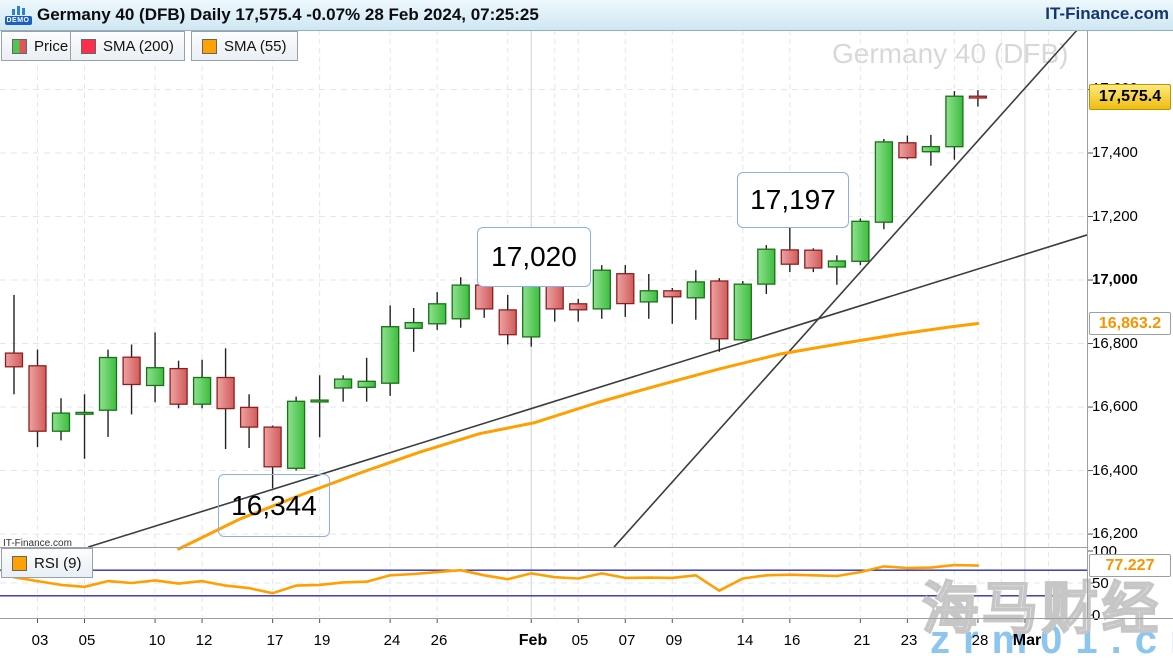 This screenshot has height=660, width=1173. Describe the element at coordinates (138, 46) in the screenshot. I see `legend-sma200-label: SMA (200)` at that location.